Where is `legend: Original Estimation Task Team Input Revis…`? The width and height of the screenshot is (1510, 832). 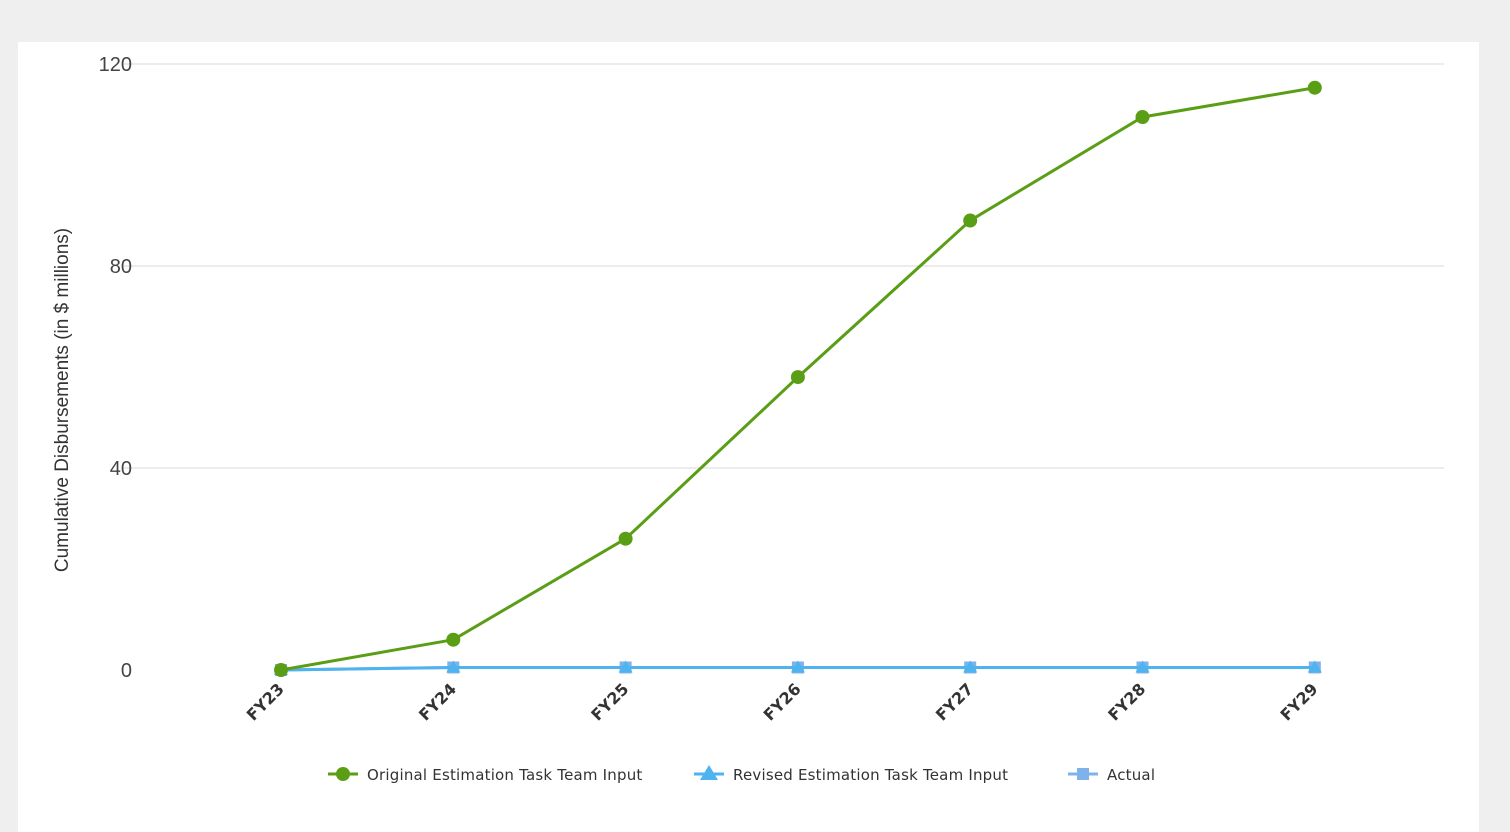 legend: Original Estimation Task Team Input Revis… is located at coordinates (741, 774).